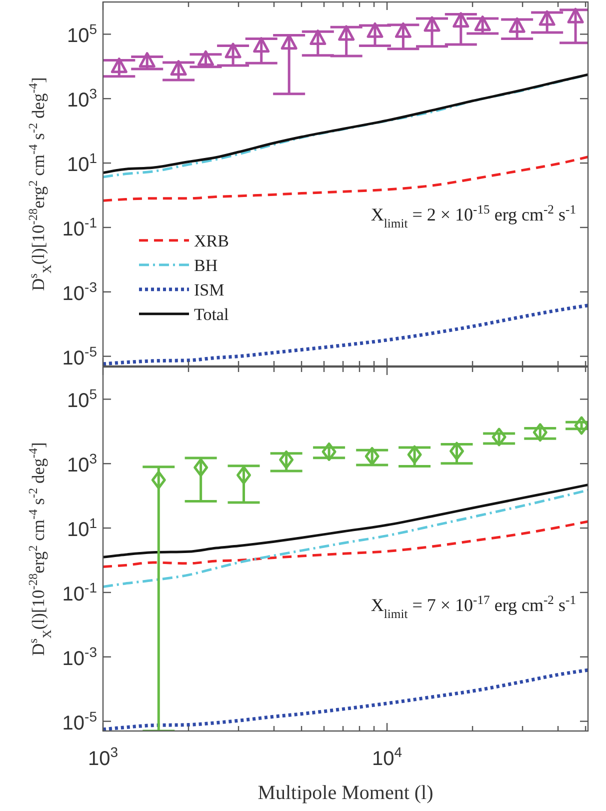 This screenshot has height=811, width=606. What do you see at coordinates (209, 290) in the screenshot?
I see `legend-label: ISM` at bounding box center [209, 290].